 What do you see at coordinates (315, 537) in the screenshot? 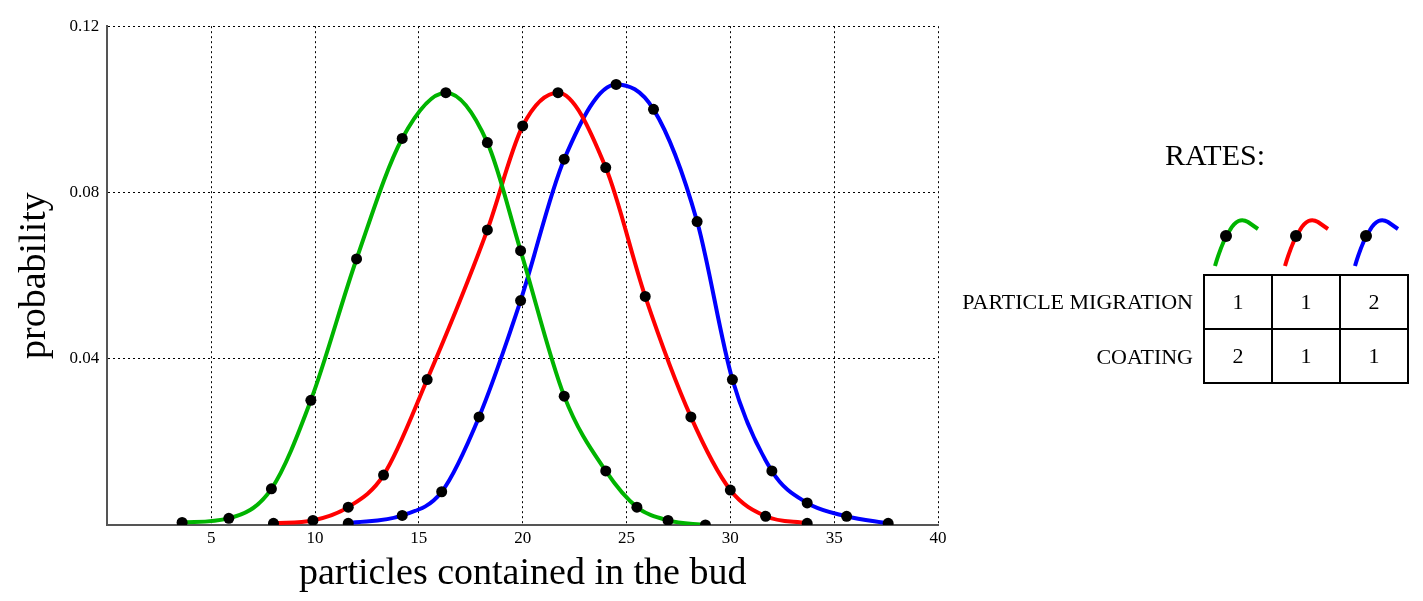
I see `x-tick-label: 10` at bounding box center [315, 537].